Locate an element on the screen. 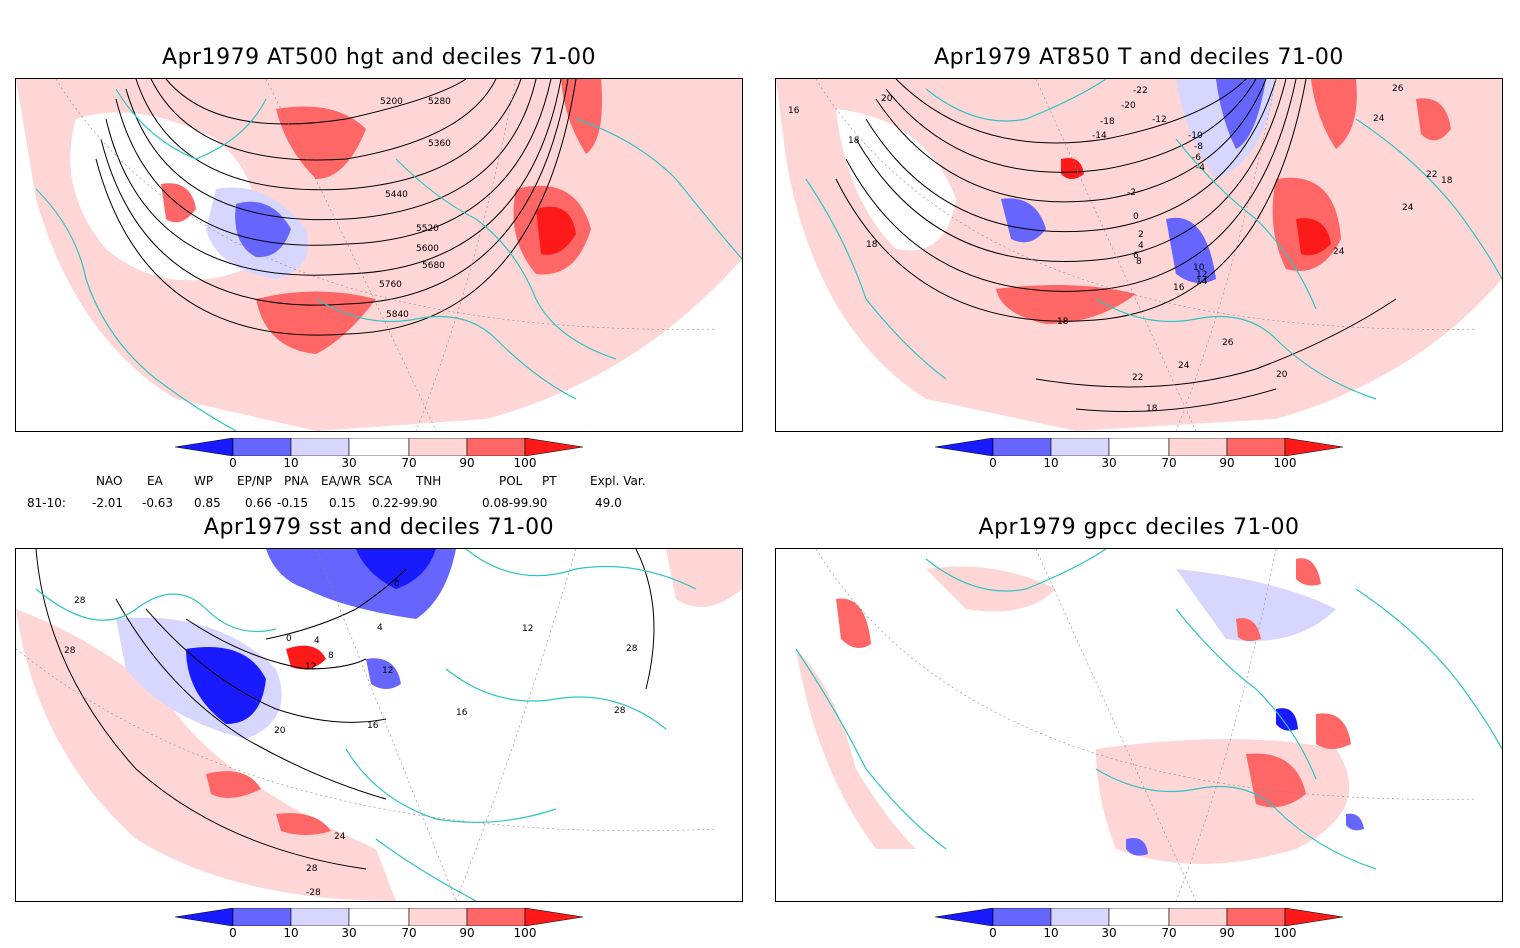 This screenshot has height=948, width=1520. contour-label: 20 is located at coordinates (1282, 375).